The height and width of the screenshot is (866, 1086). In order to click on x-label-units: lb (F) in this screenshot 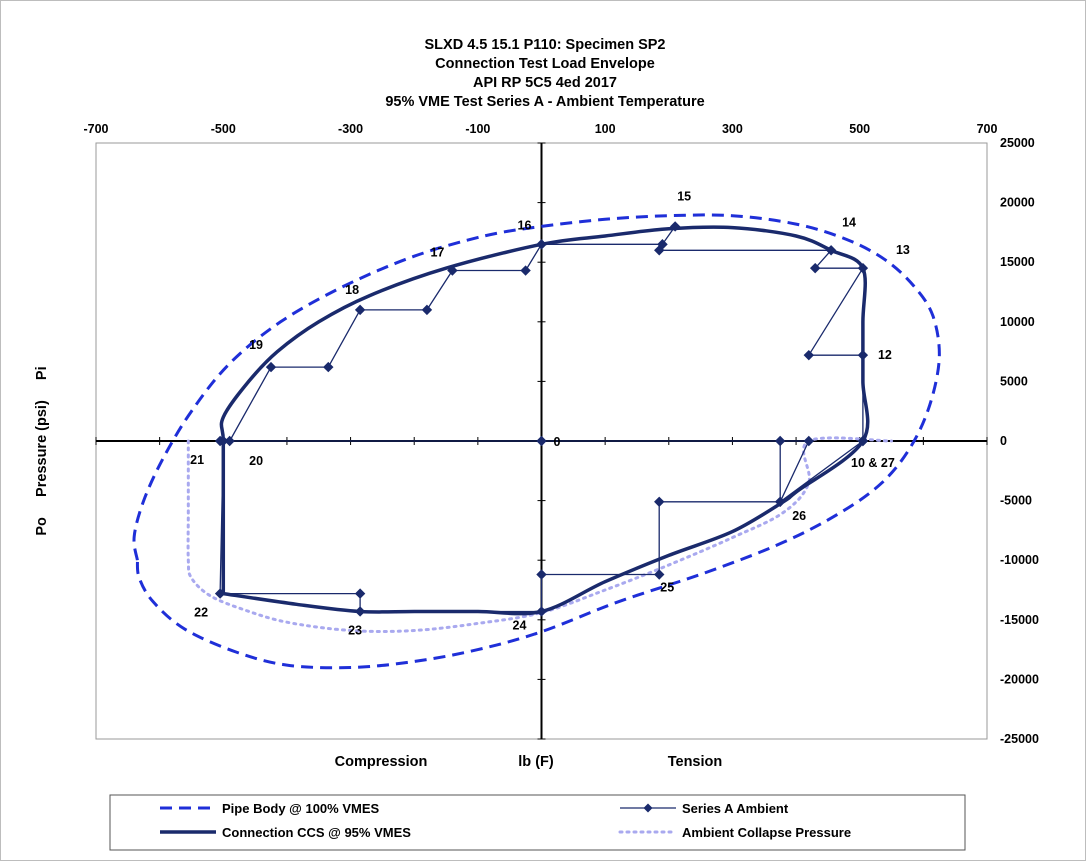, I will do `click(536, 762)`.